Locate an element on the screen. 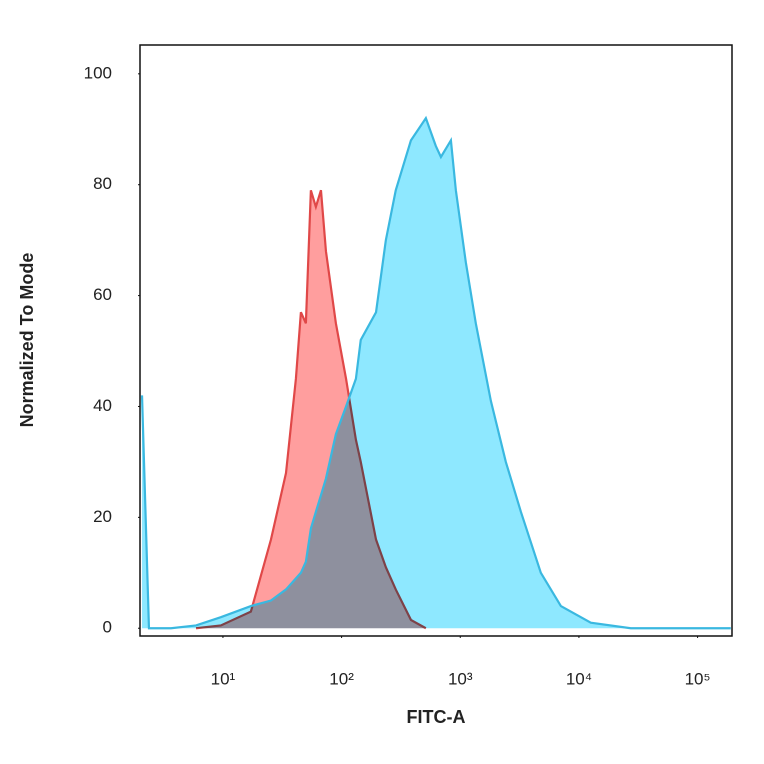  x-tick-label: 10⁴ is located at coordinates (579, 678).